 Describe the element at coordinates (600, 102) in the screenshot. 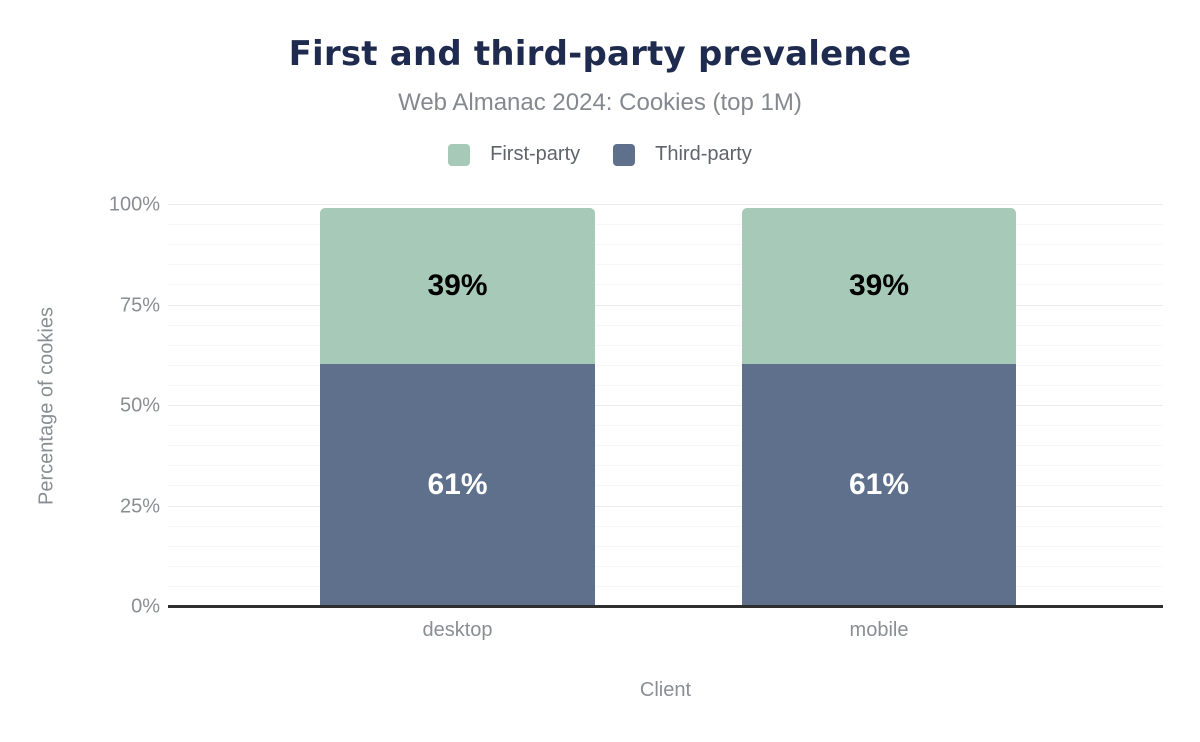

I see `chart-subtitle: Web Almanac 2024: Cookies (top 1M)` at that location.